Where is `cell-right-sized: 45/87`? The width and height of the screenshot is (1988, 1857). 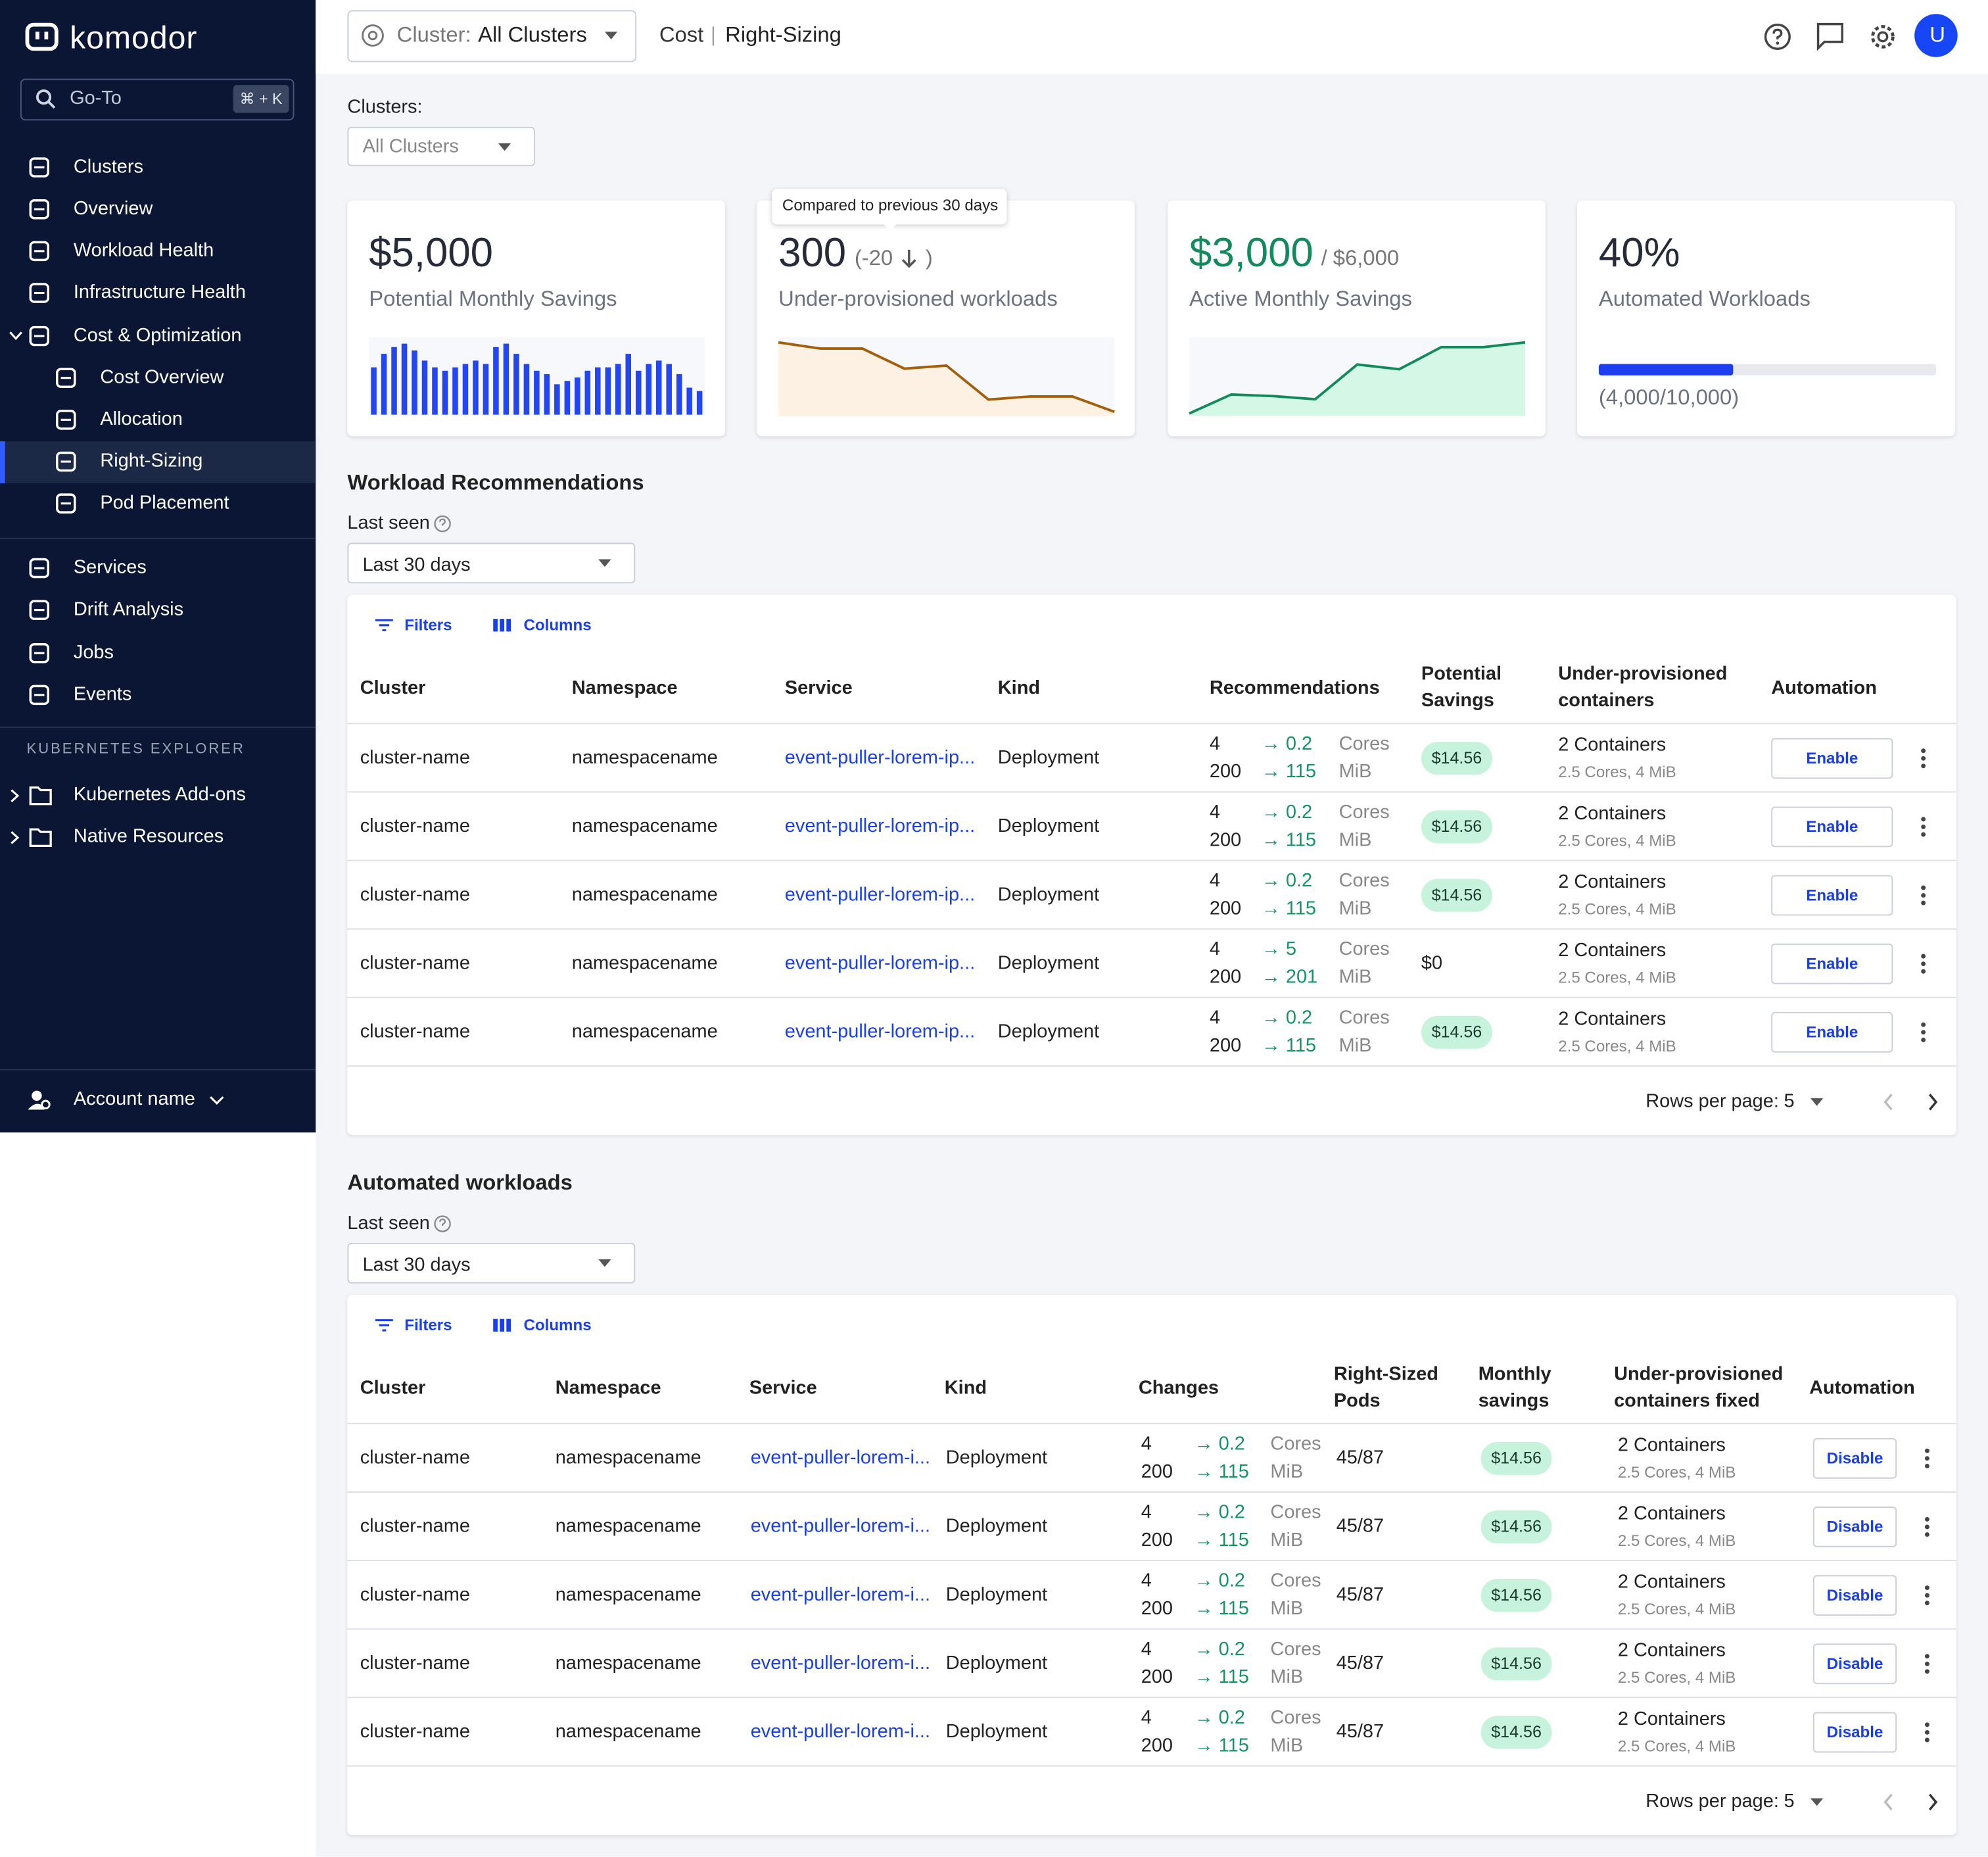 cell-right-sized: 45/87 is located at coordinates (1360, 1732).